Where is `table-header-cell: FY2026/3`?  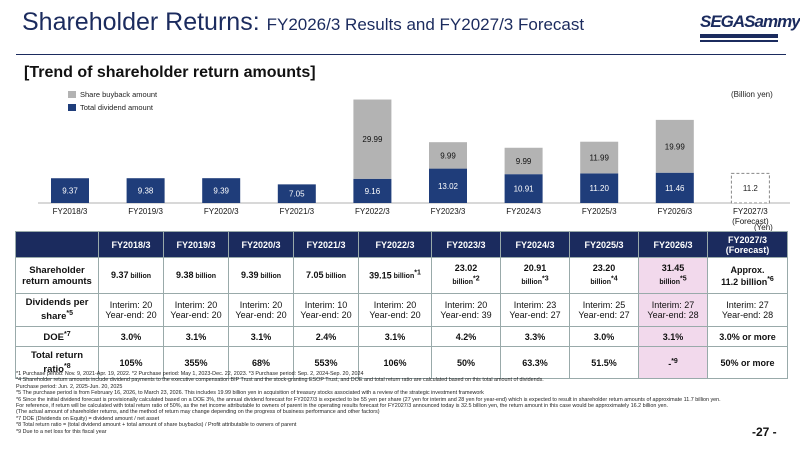
table-header-cell: FY2026/3 is located at coordinates (673, 244).